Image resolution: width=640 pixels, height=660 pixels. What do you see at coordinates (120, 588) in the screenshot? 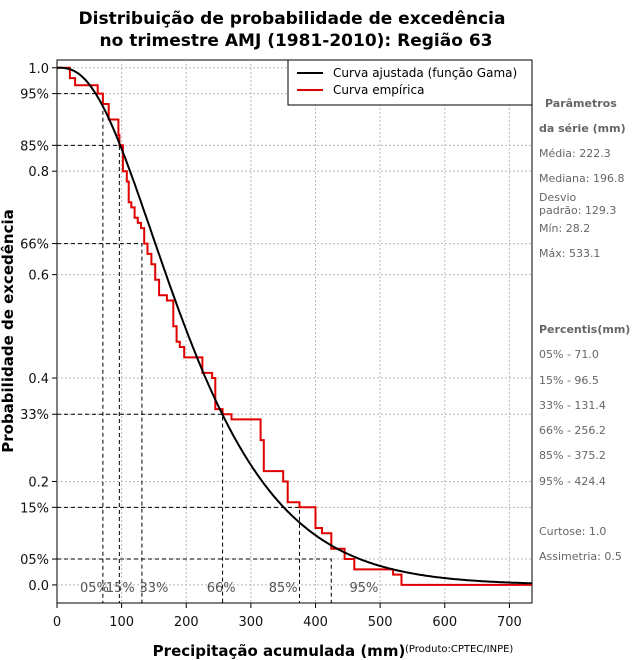
I see `percentile-label-1: 15%` at bounding box center [120, 588].